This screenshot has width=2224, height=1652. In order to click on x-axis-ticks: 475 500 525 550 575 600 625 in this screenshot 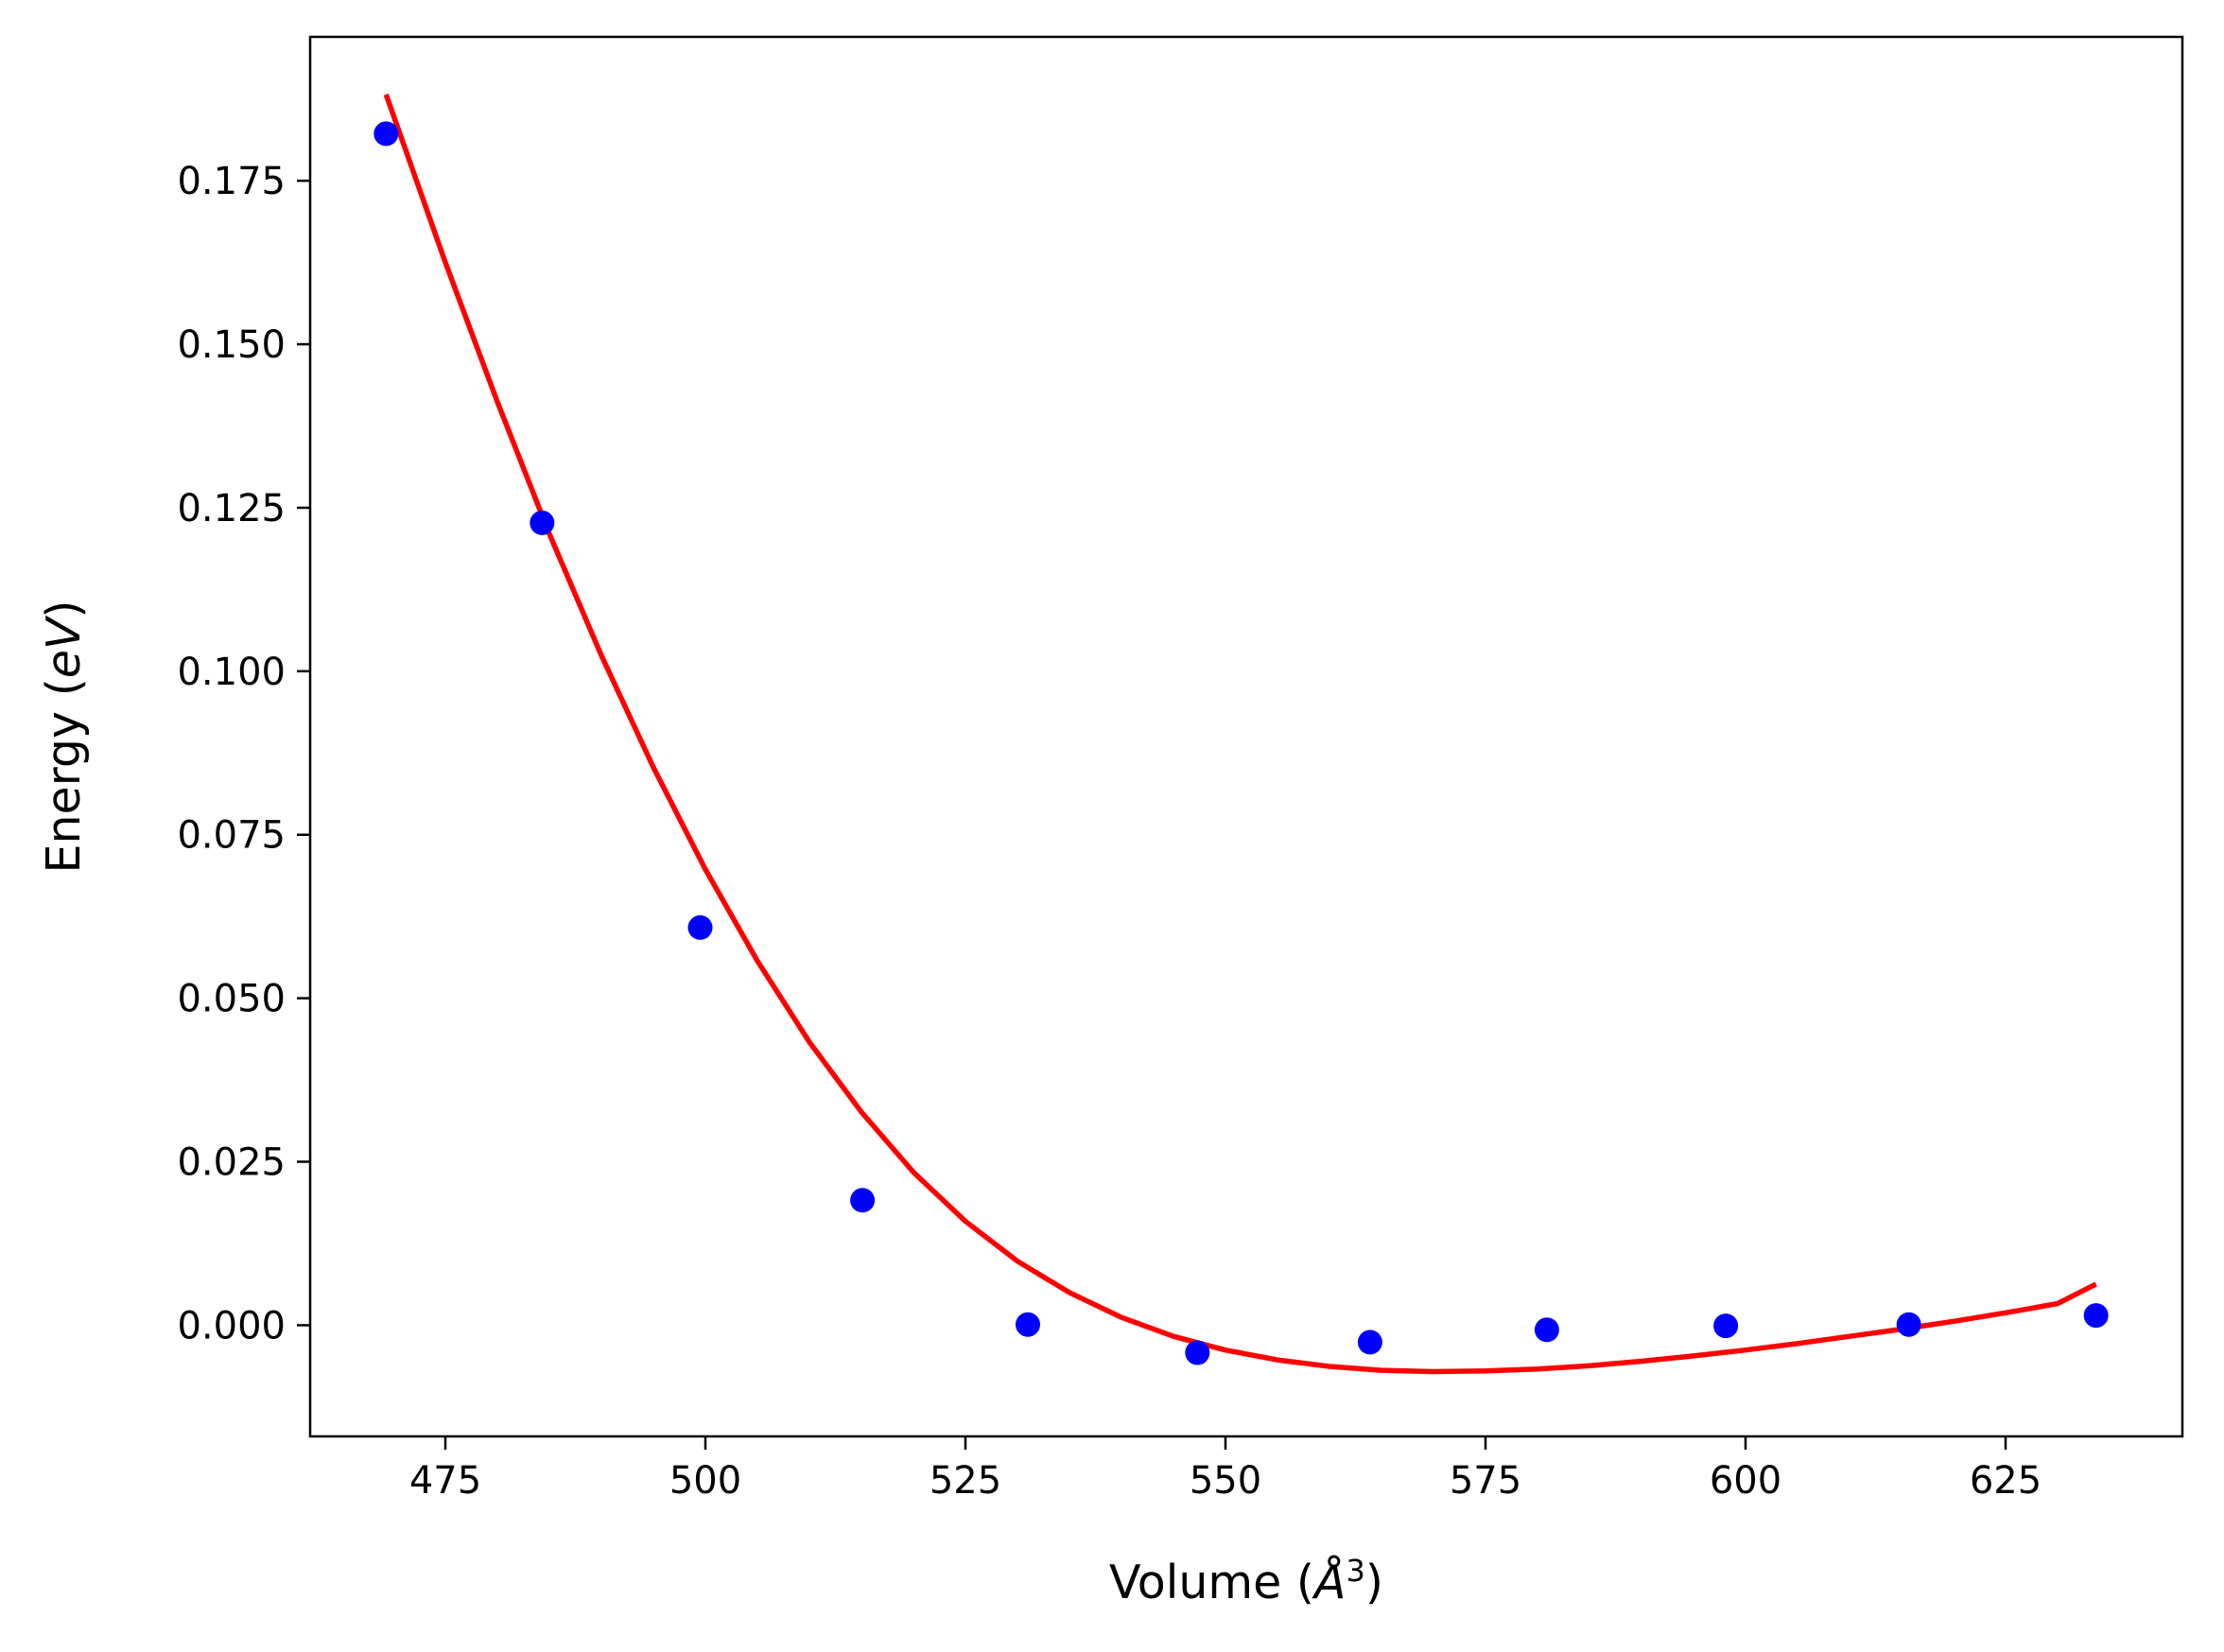, I will do `click(1226, 1470)`.